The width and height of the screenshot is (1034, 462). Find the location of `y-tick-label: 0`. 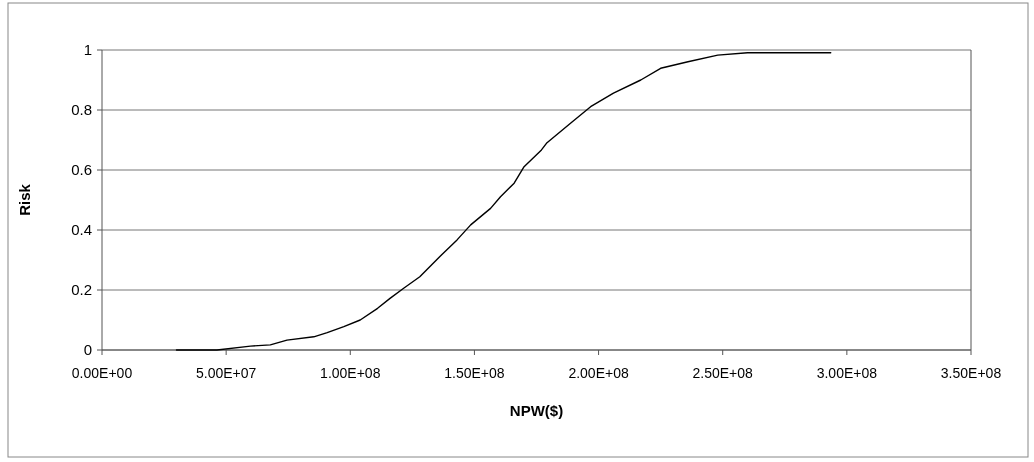

y-tick-label: 0 is located at coordinates (87, 350).